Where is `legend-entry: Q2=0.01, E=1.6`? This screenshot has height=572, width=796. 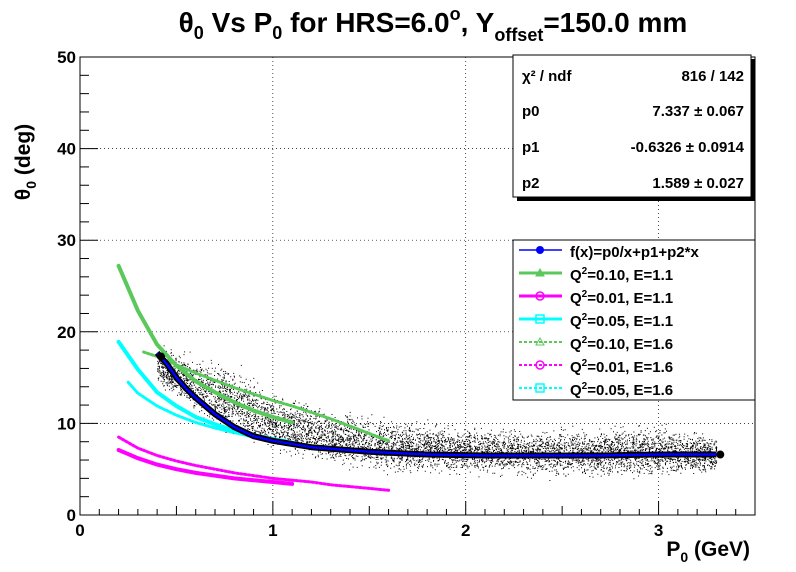 legend-entry: Q2=0.01, E=1.6 is located at coordinates (621, 367).